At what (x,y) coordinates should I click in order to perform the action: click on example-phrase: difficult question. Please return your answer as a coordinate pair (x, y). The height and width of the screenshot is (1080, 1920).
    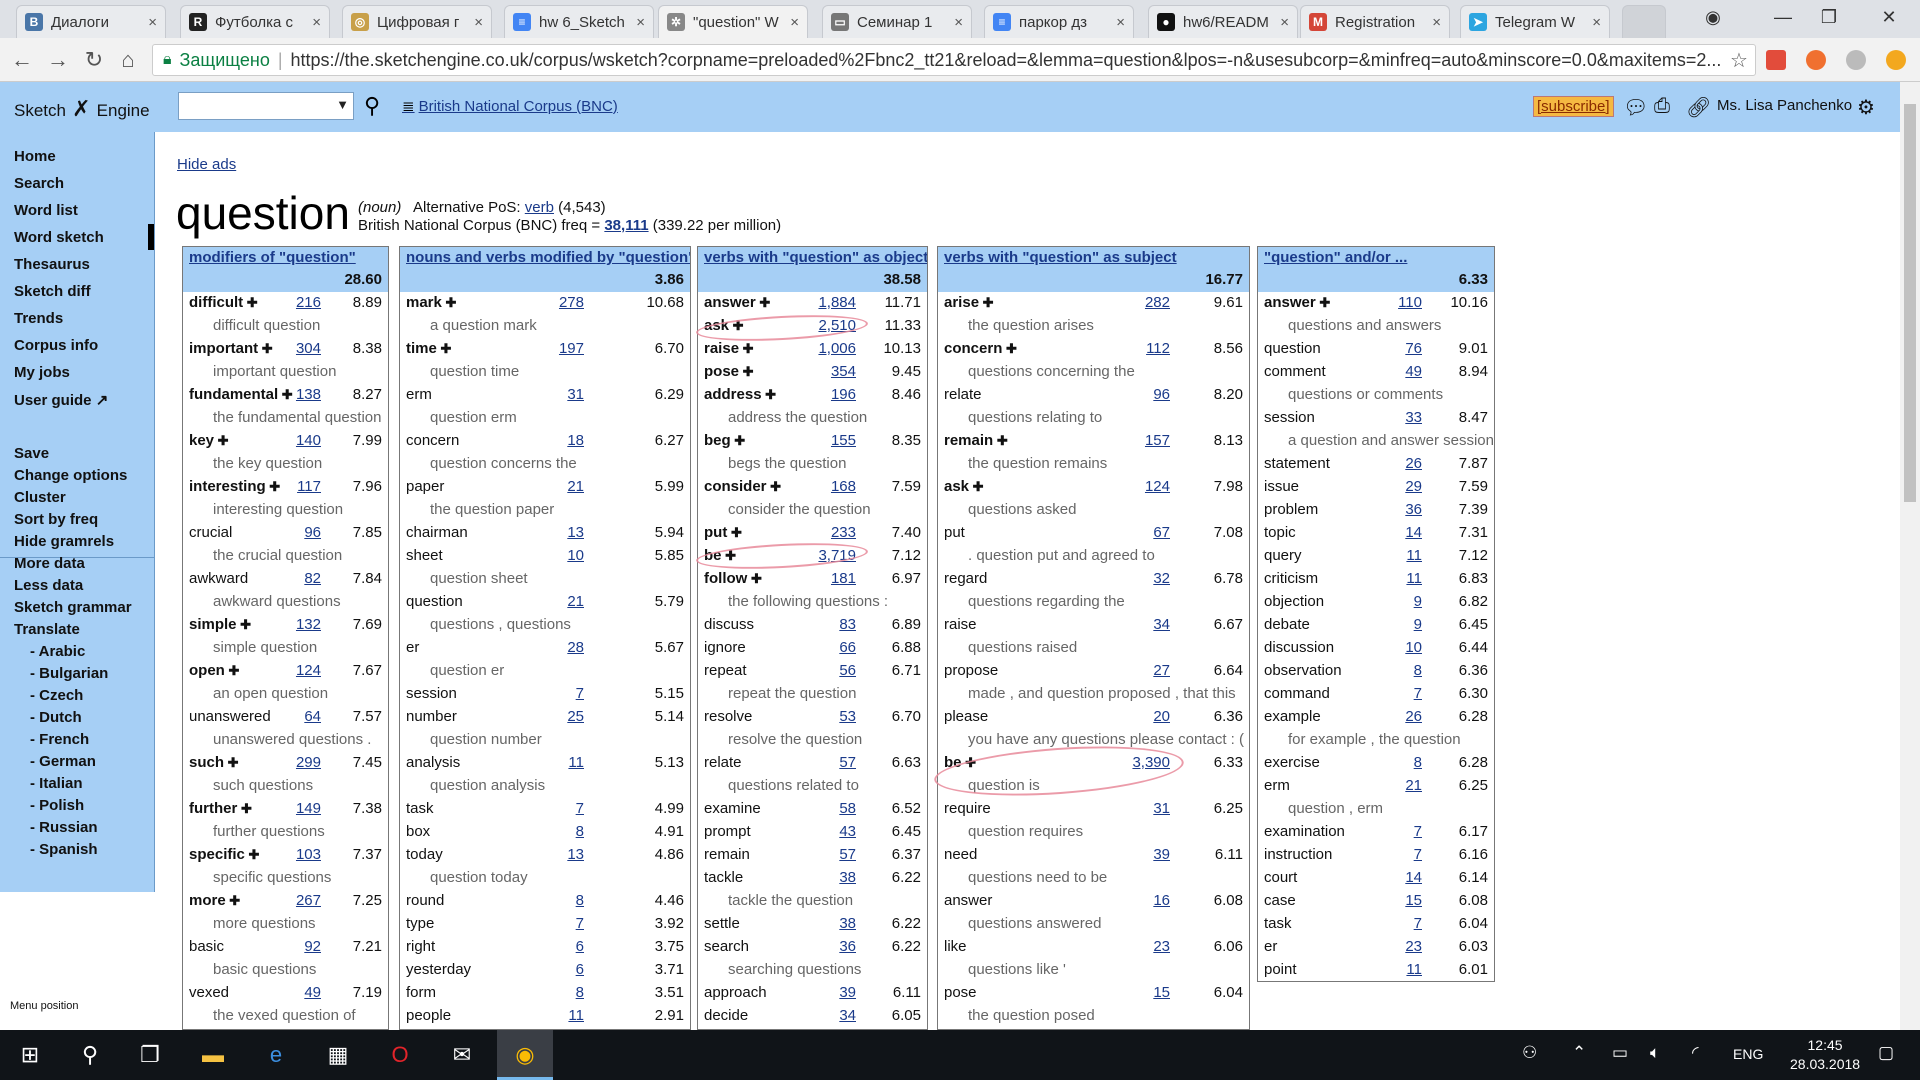
    Looking at the image, I should click on (267, 325).